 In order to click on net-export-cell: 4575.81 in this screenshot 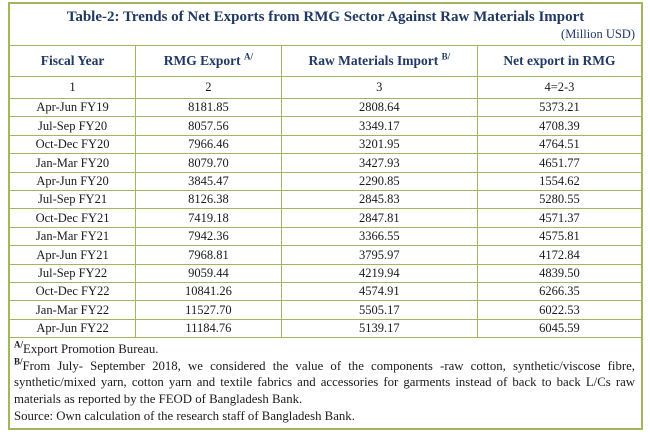, I will do `click(559, 236)`.